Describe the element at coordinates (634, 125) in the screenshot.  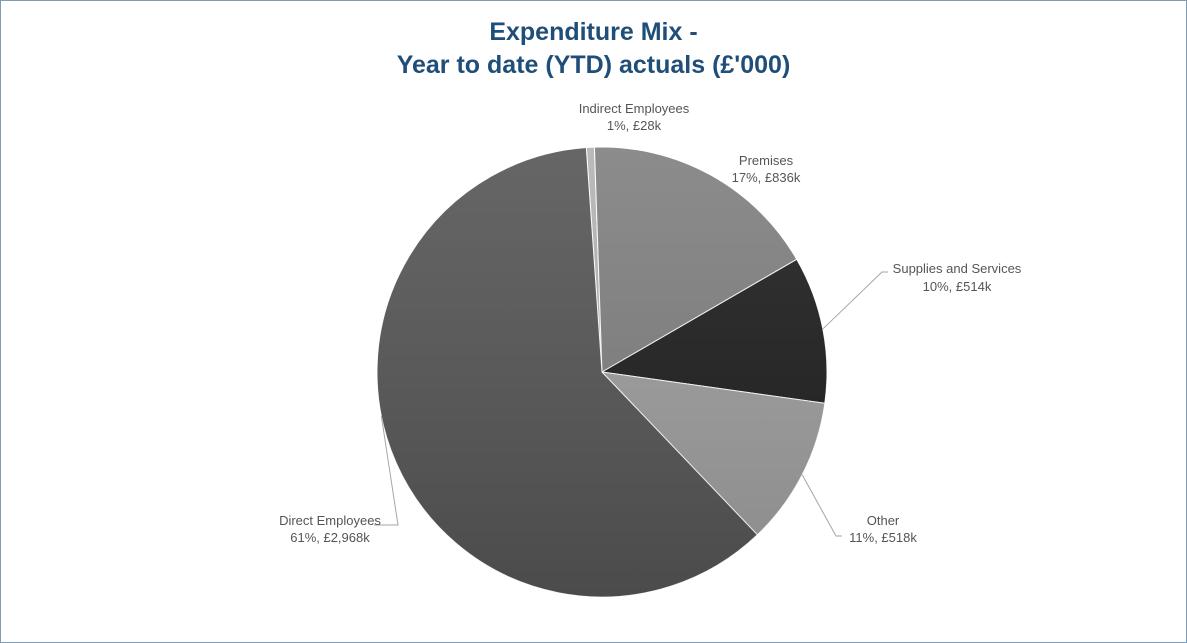
I see `label-value-indirect-employees: 1%, £28k` at that location.